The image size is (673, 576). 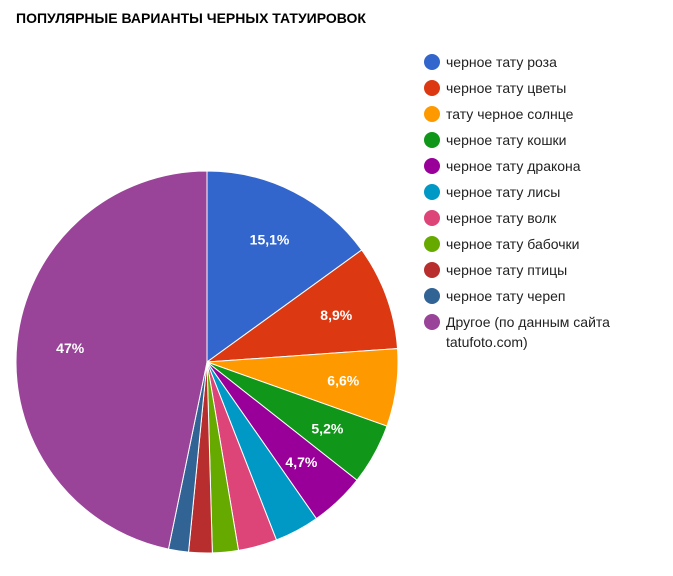 I want to click on legend-item: черное тату череп, so click(x=546, y=299).